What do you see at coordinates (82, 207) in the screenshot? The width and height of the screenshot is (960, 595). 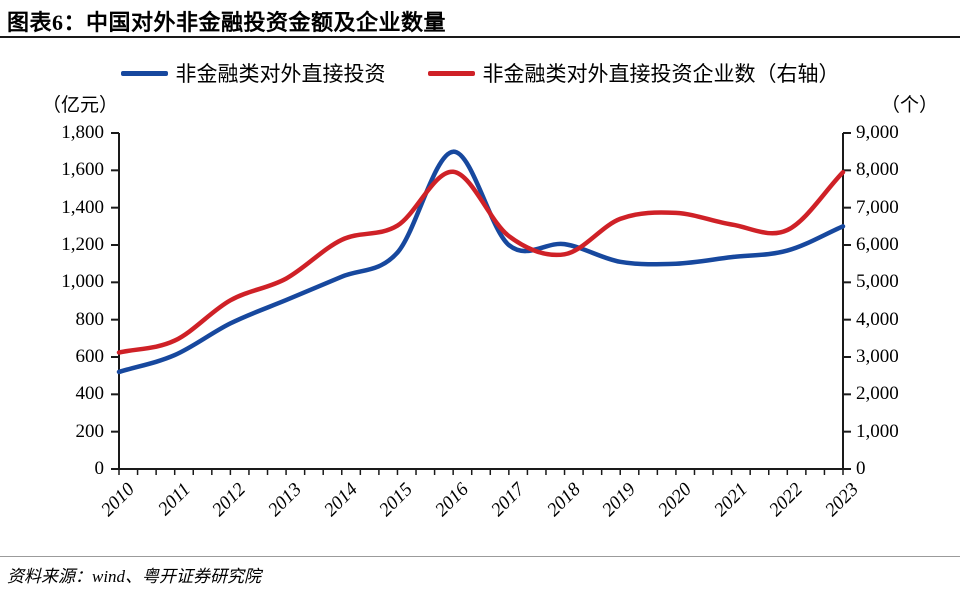 I see `left-y-axis-label: 1,400` at bounding box center [82, 207].